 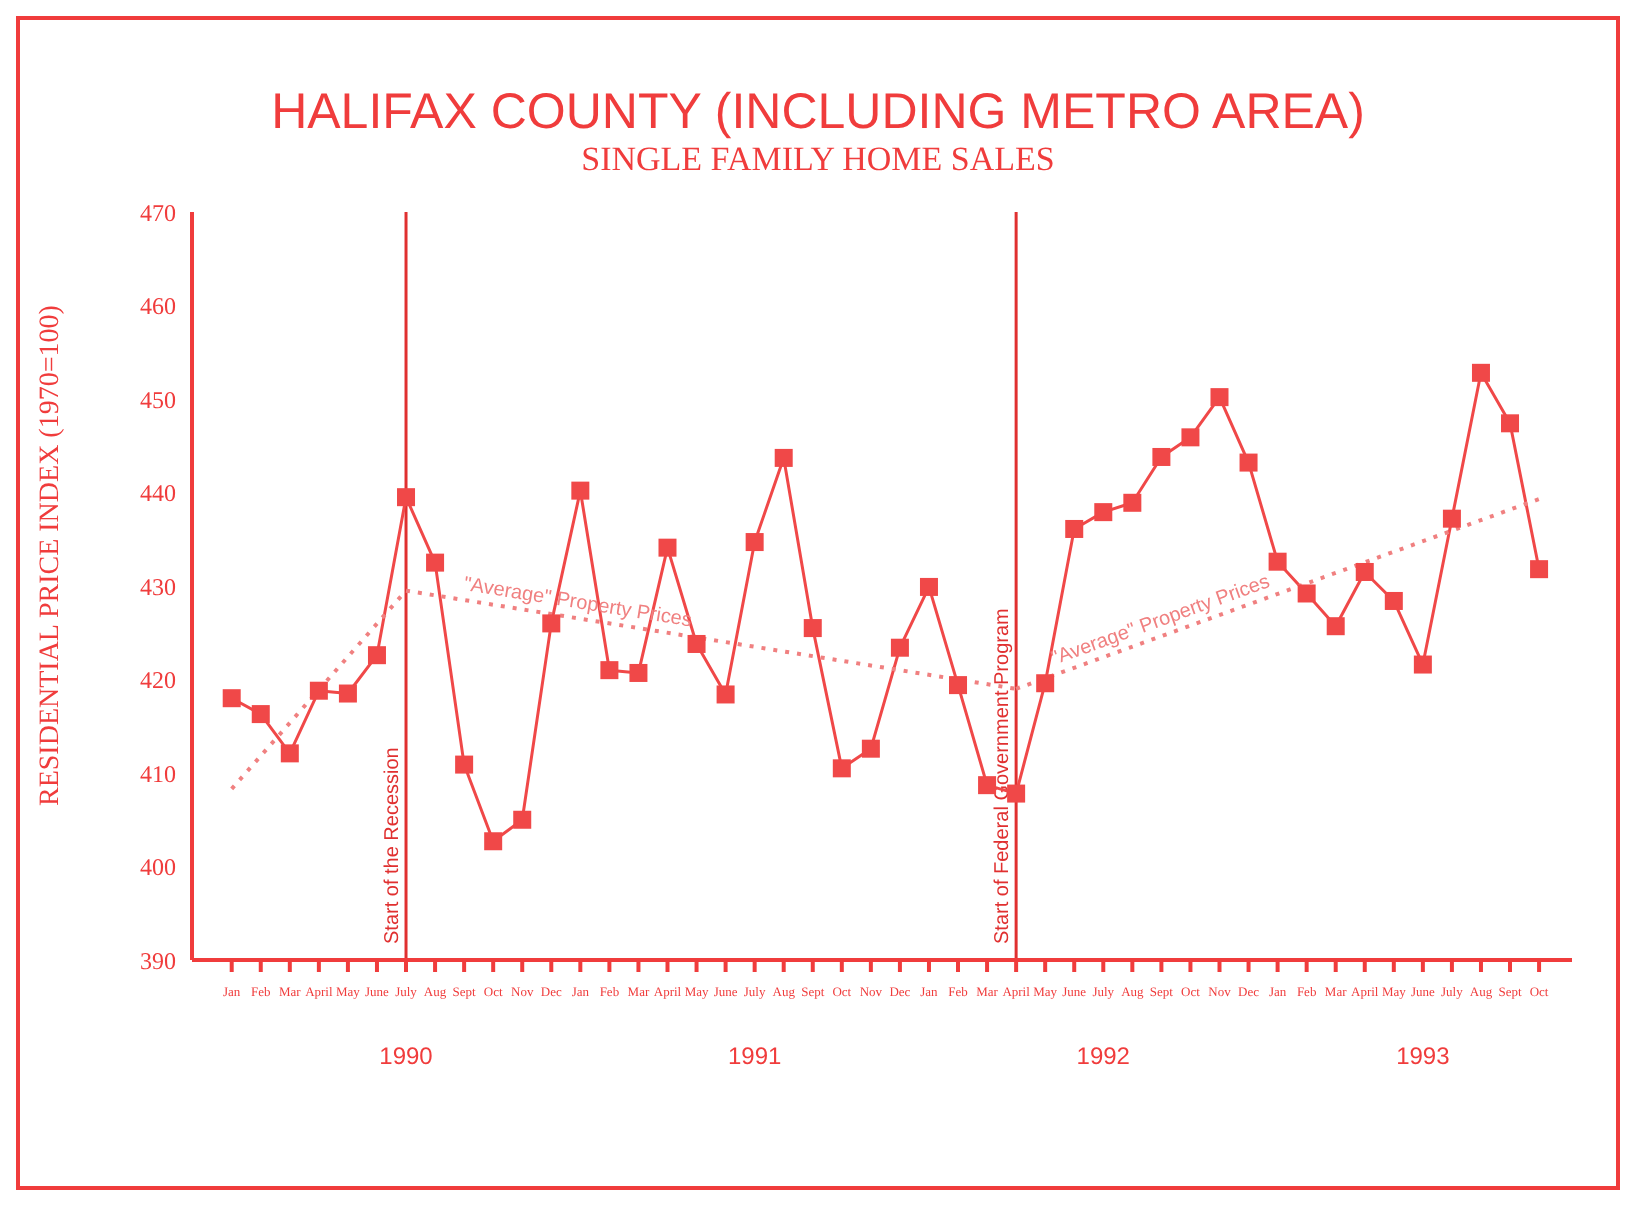 I want to click on y-tick-label: 430, so click(x=158, y=586).